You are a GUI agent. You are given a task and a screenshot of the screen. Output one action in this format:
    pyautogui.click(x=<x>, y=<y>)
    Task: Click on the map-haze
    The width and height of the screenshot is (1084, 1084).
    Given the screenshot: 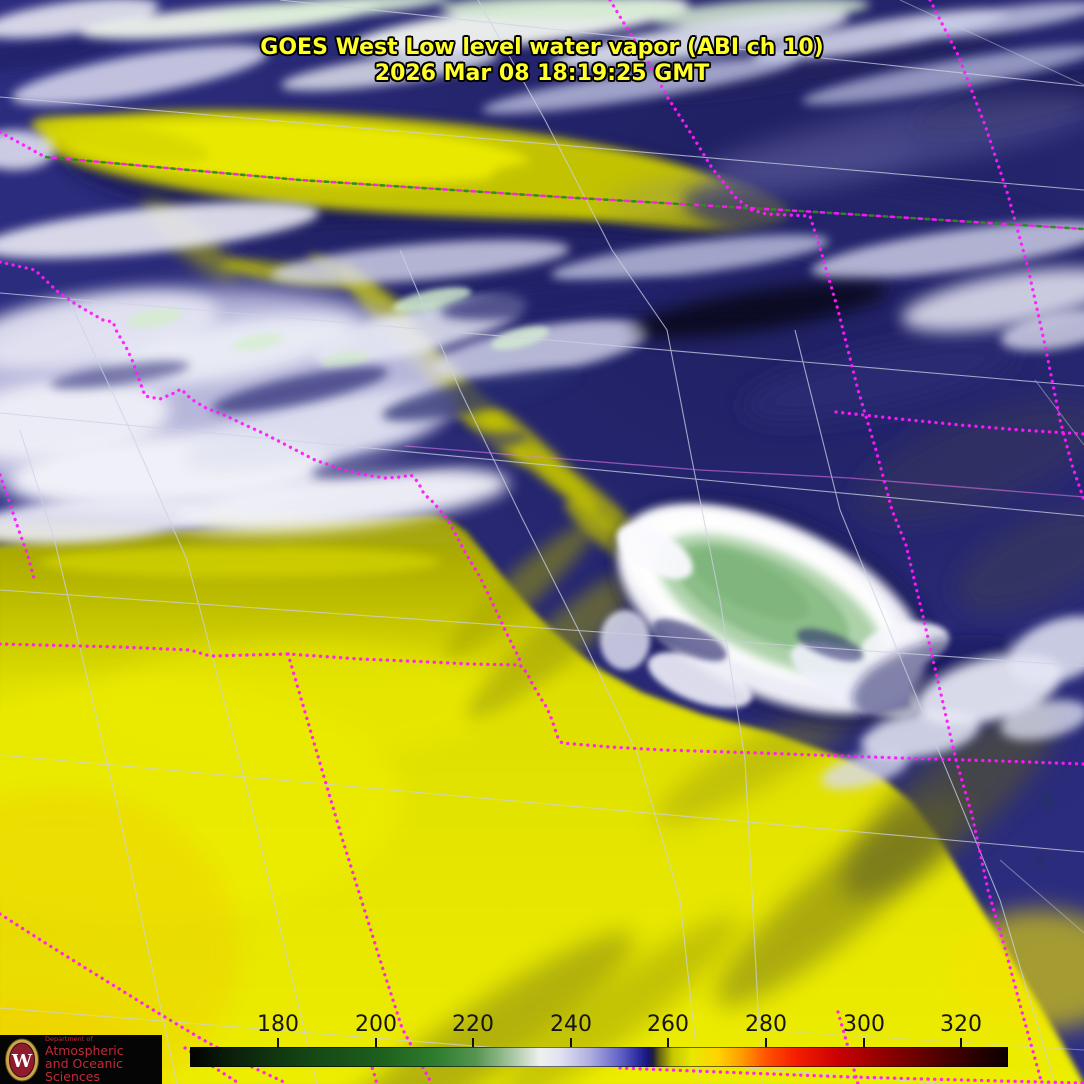 What is the action you would take?
    pyautogui.click(x=913, y=475)
    